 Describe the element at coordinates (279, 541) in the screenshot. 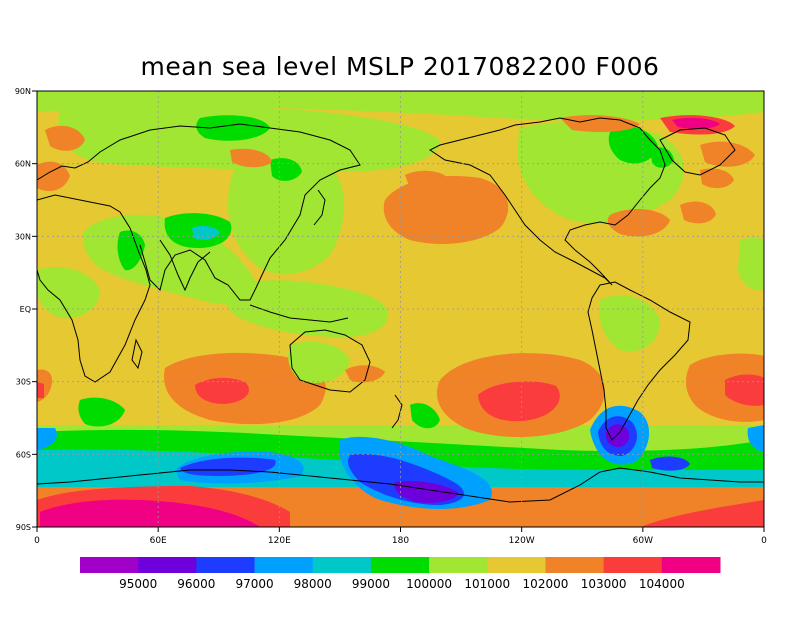

I see `x-tick-label: 120E` at that location.